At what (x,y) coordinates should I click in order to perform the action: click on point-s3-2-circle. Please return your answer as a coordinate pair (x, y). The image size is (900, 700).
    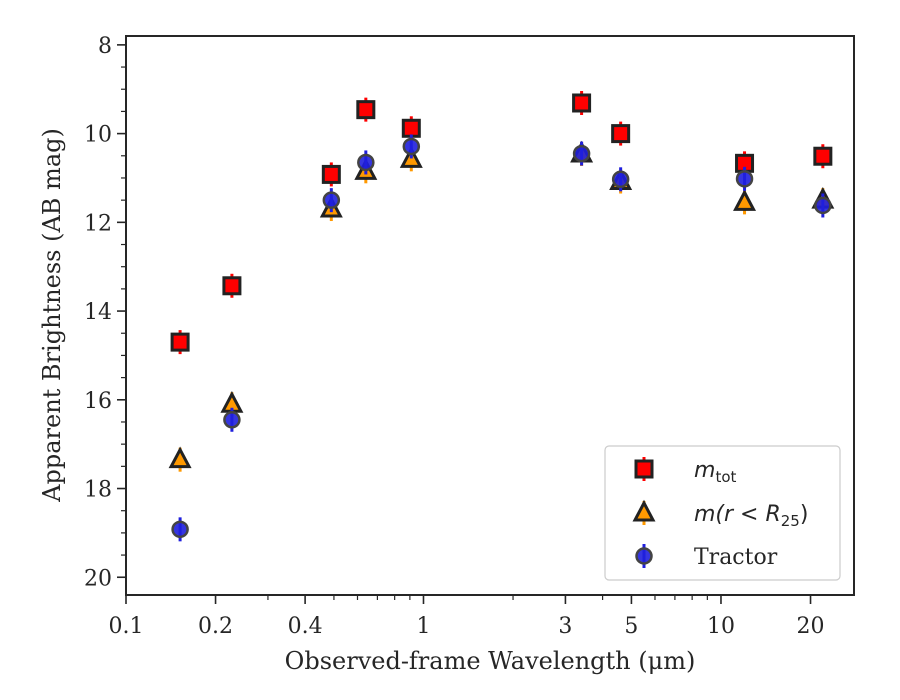
    Looking at the image, I should click on (232, 420).